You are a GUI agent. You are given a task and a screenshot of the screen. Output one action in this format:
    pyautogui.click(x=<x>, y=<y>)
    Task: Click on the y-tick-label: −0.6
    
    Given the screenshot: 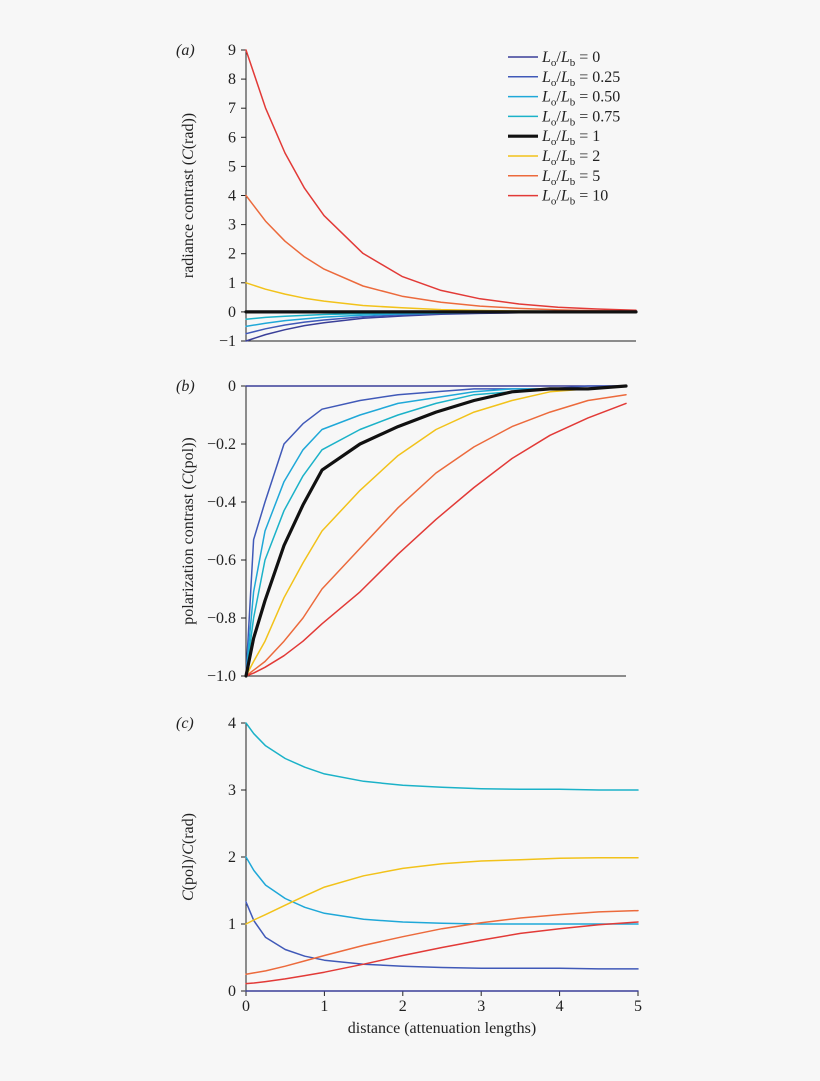 What is the action you would take?
    pyautogui.click(x=221, y=560)
    